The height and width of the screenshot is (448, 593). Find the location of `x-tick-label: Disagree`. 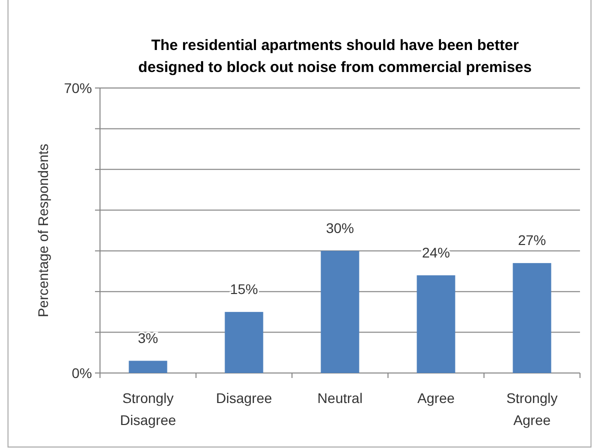

x-tick-label: Disagree is located at coordinates (244, 398).